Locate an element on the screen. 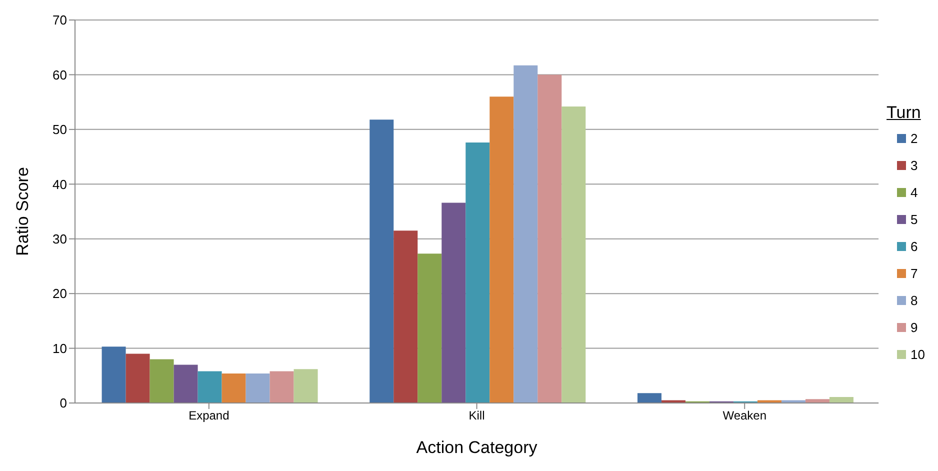  y-tick-label: 60 is located at coordinates (59, 74).